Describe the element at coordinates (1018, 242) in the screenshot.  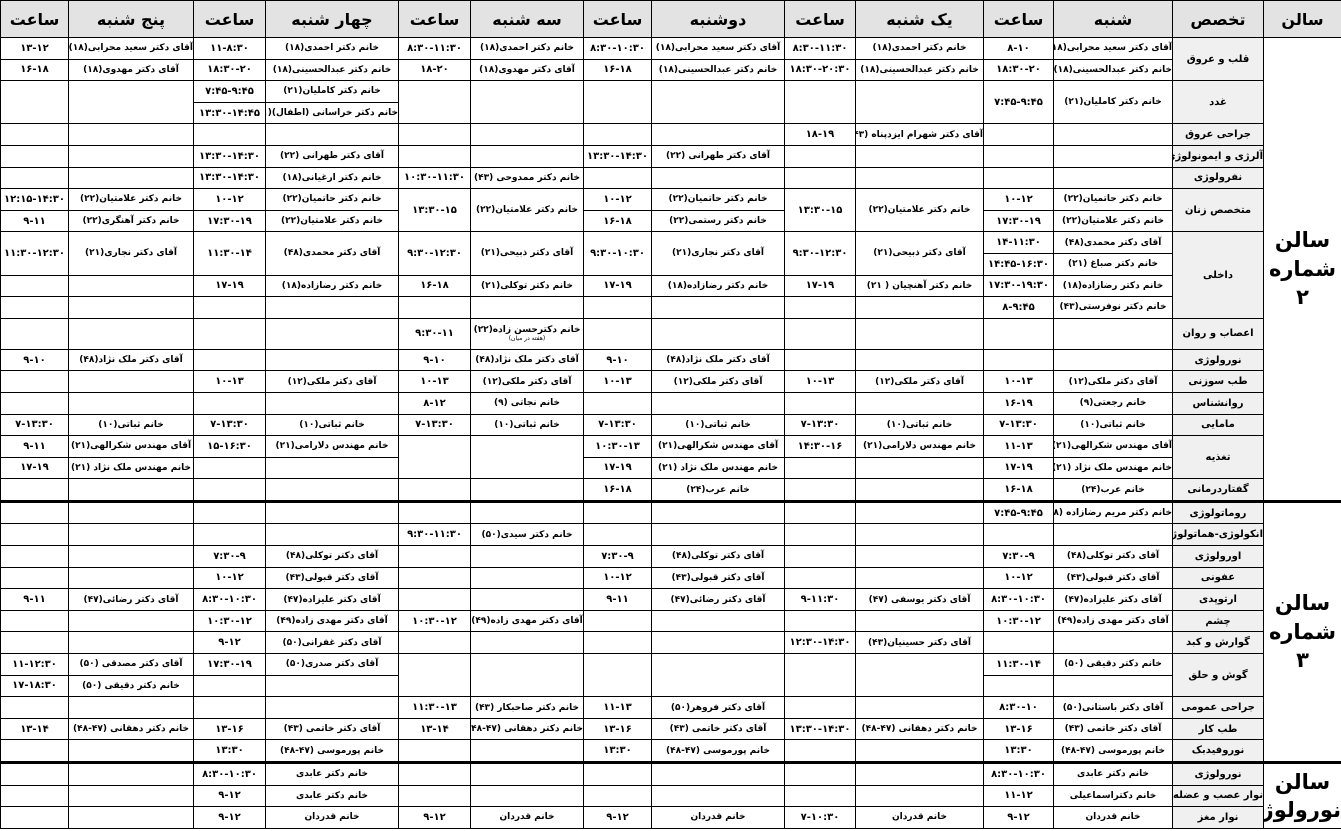
I see `time-cell: ۱۴-۱۱:۳۰` at that location.